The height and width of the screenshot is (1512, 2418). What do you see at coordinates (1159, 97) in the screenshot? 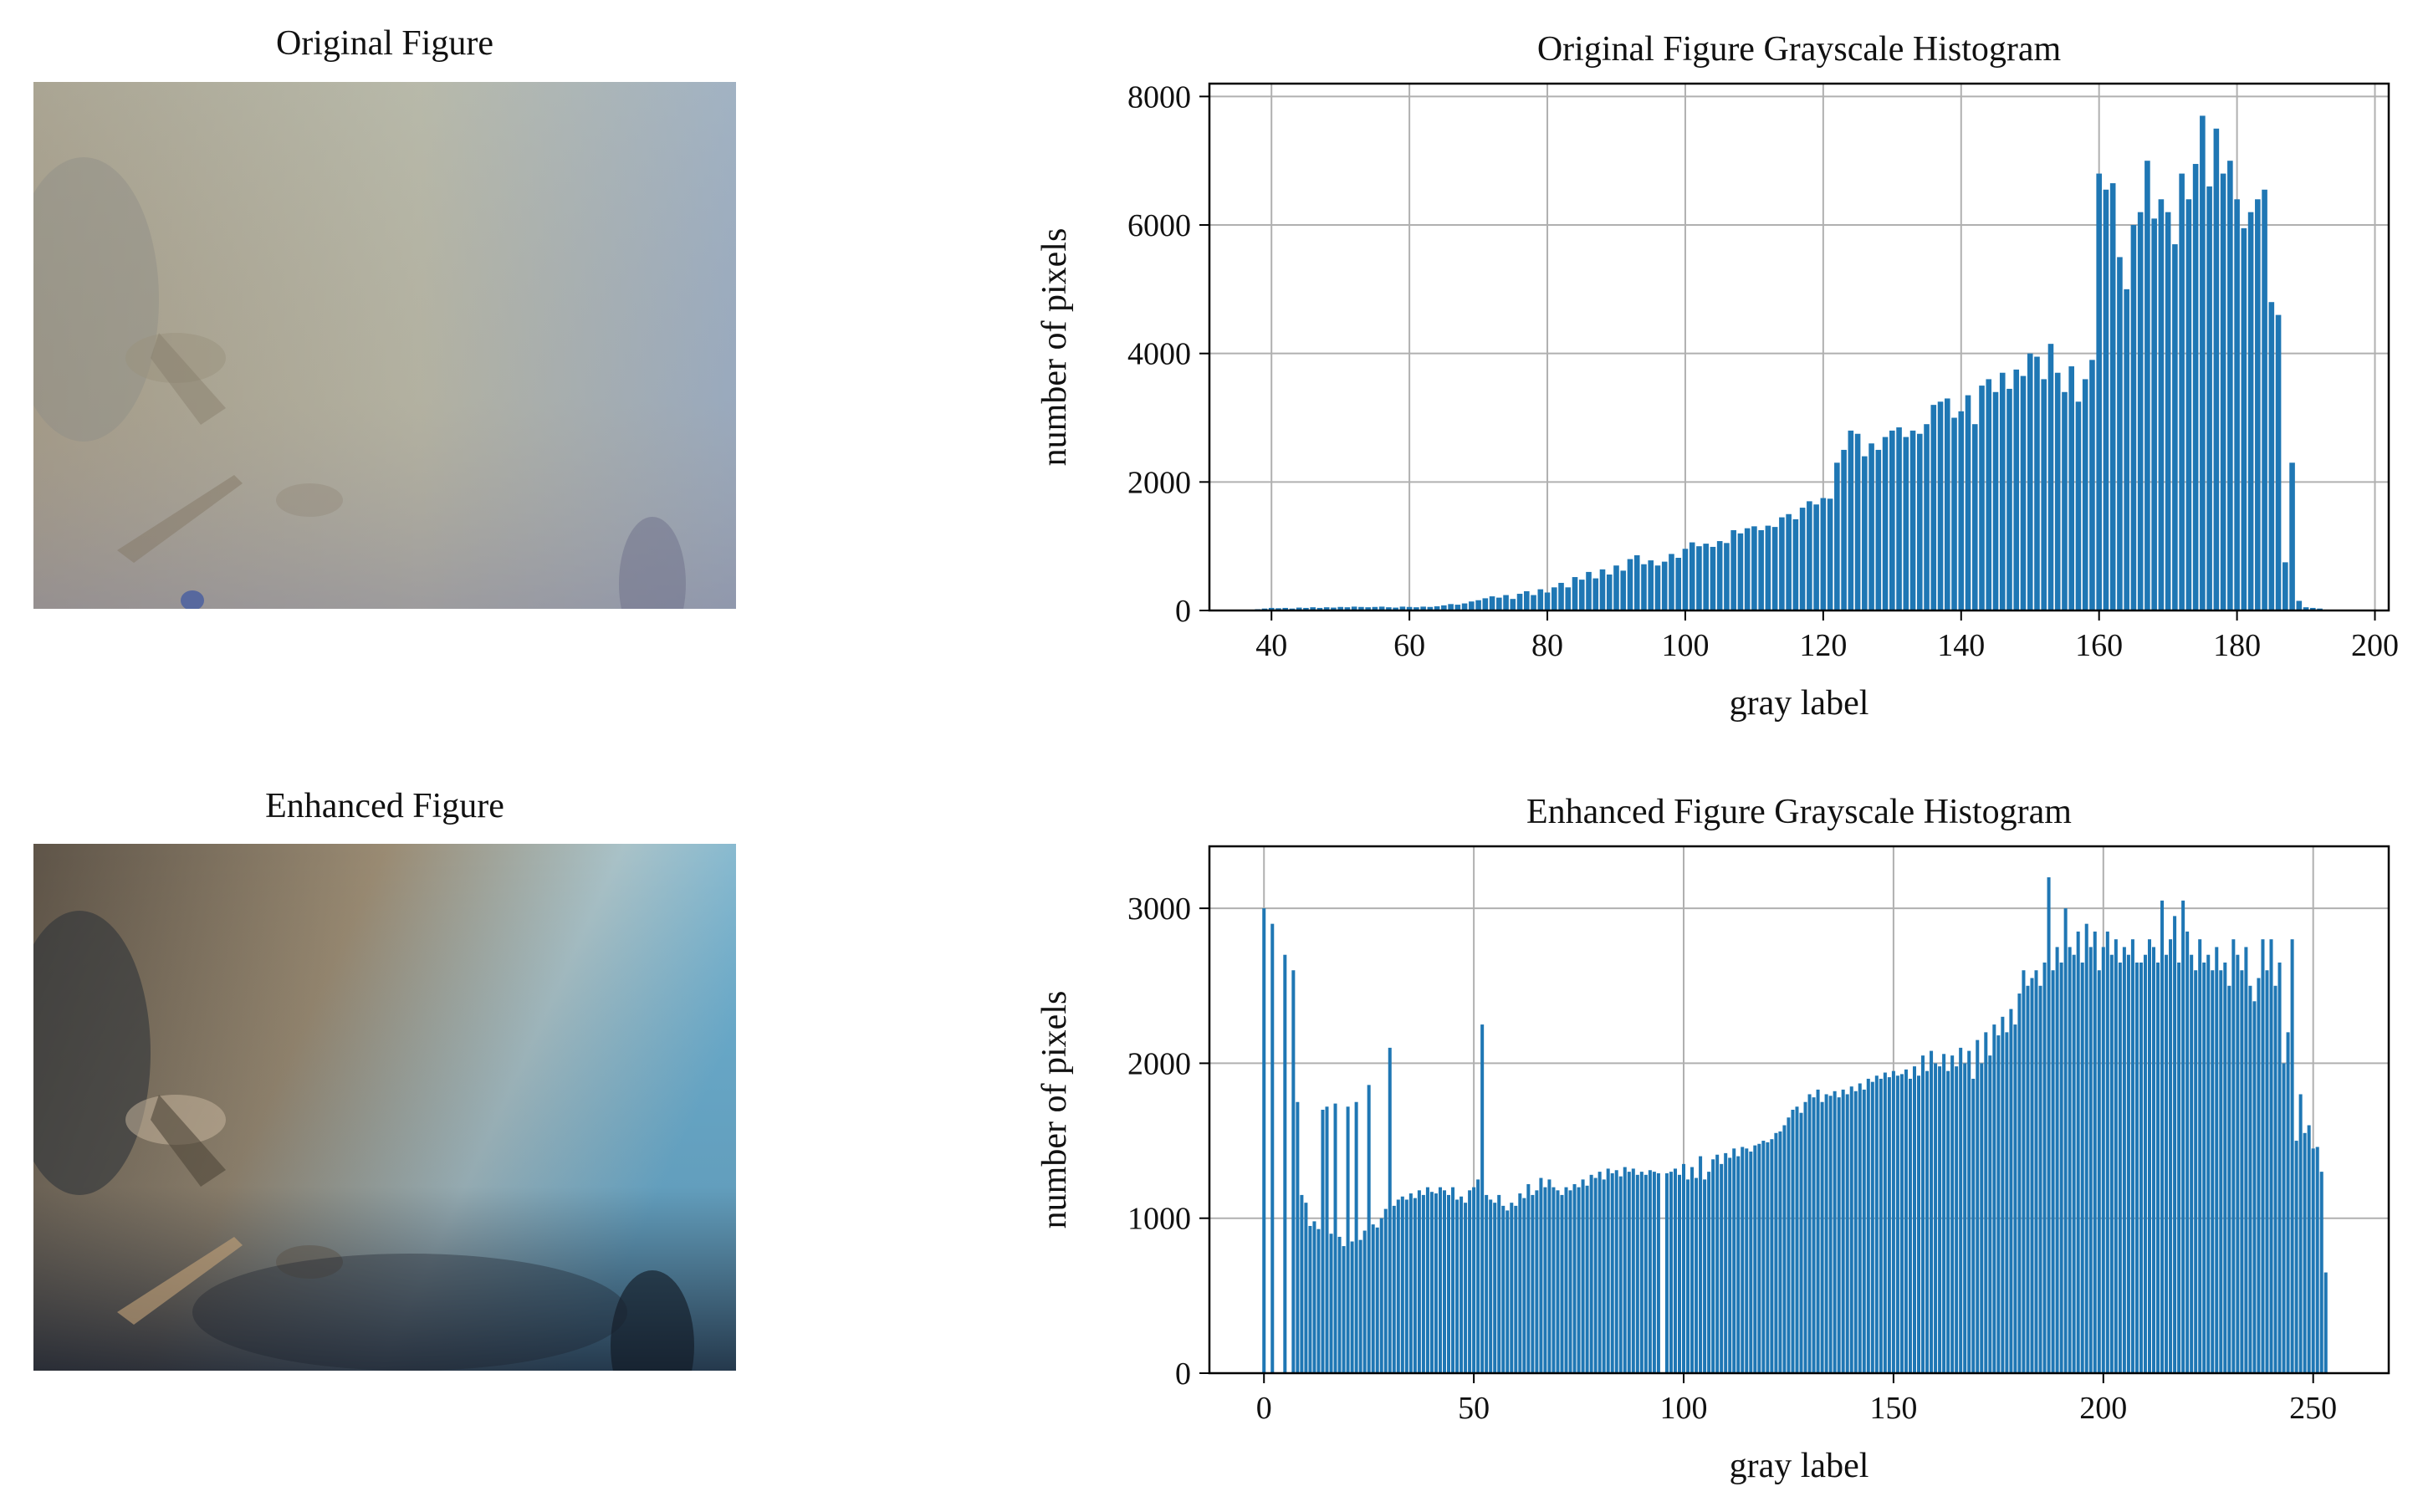
I see `y-tick-label: 8000` at bounding box center [1159, 97].